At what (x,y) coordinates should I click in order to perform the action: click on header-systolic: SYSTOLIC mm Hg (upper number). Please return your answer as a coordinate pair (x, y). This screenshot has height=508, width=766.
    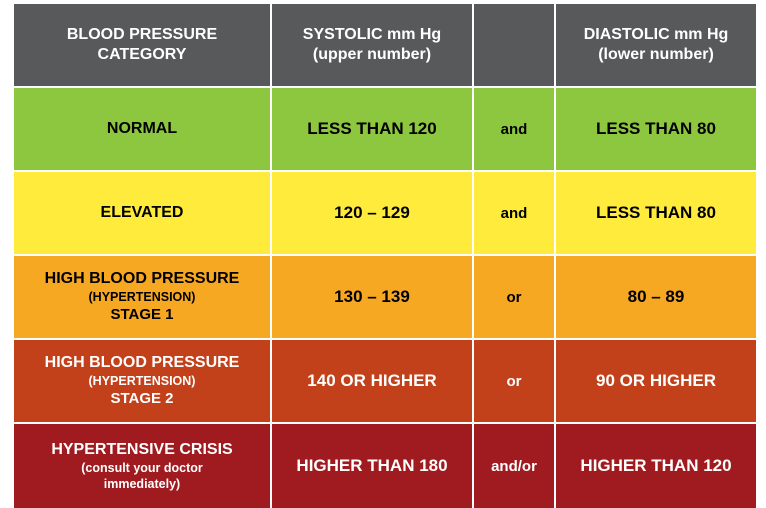
    Looking at the image, I should click on (372, 45).